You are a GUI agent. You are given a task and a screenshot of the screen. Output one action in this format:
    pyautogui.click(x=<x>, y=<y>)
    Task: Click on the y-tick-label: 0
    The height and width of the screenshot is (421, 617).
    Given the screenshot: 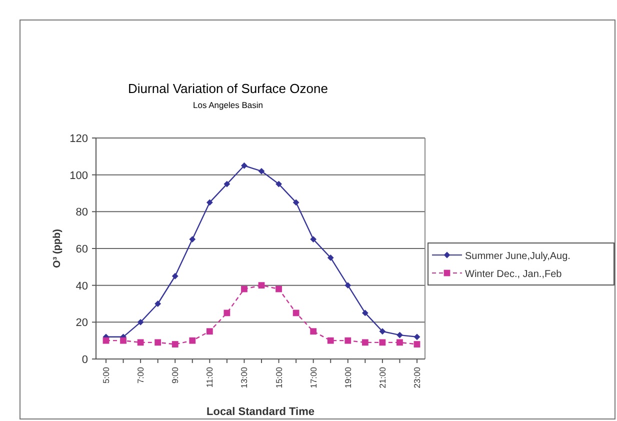 What is the action you would take?
    pyautogui.click(x=85, y=360)
    